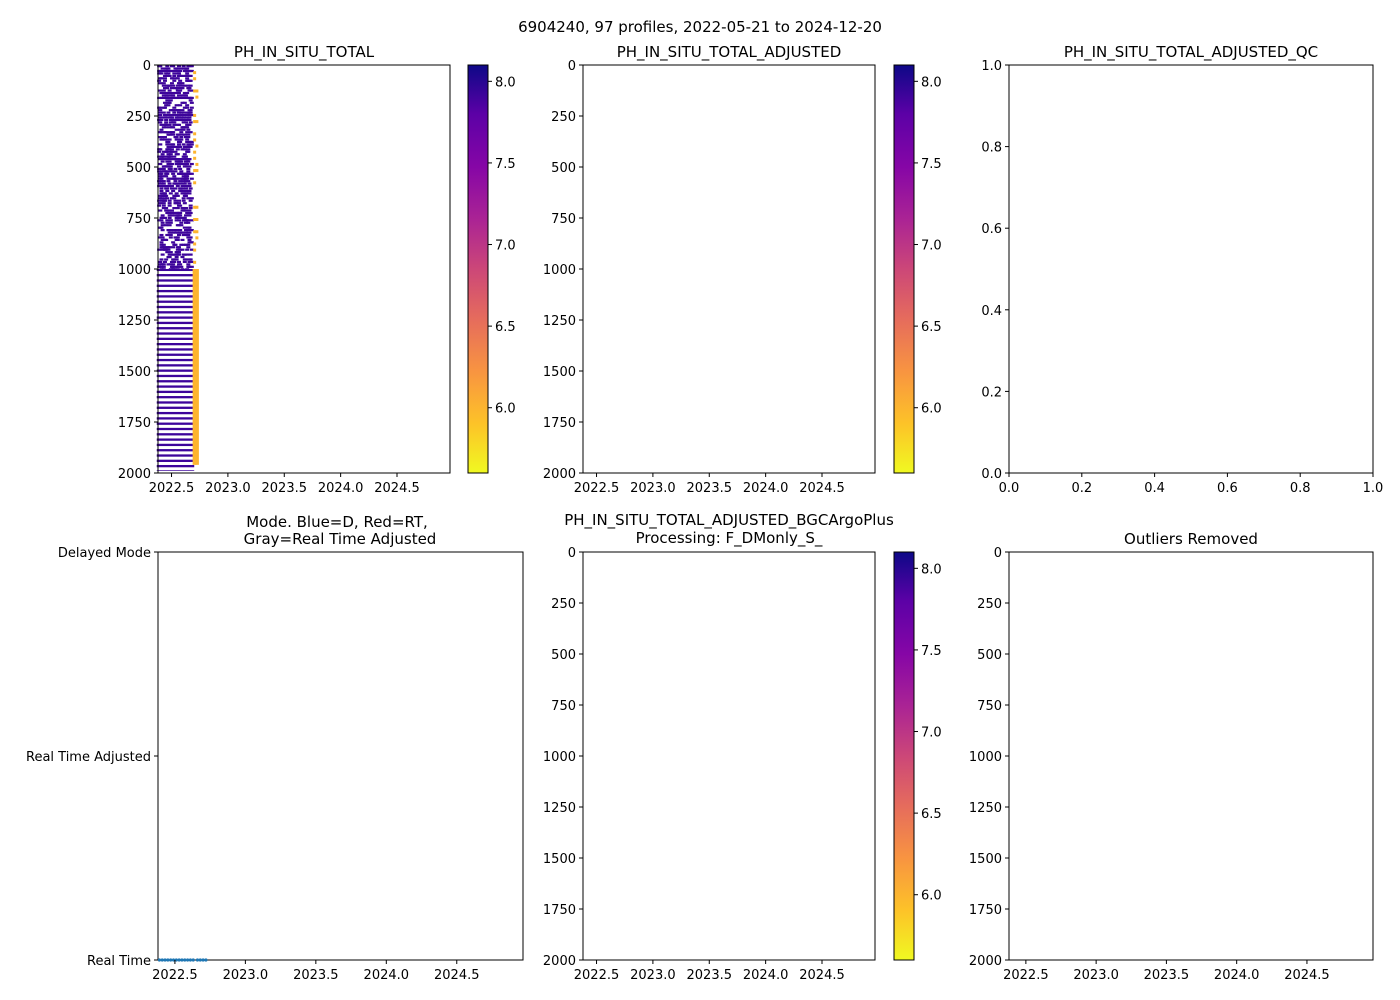 This screenshot has height=1000, width=1400. What do you see at coordinates (931, 327) in the screenshot?
I see `ph-adjusted-cbtick-label: 6.5` at bounding box center [931, 327].